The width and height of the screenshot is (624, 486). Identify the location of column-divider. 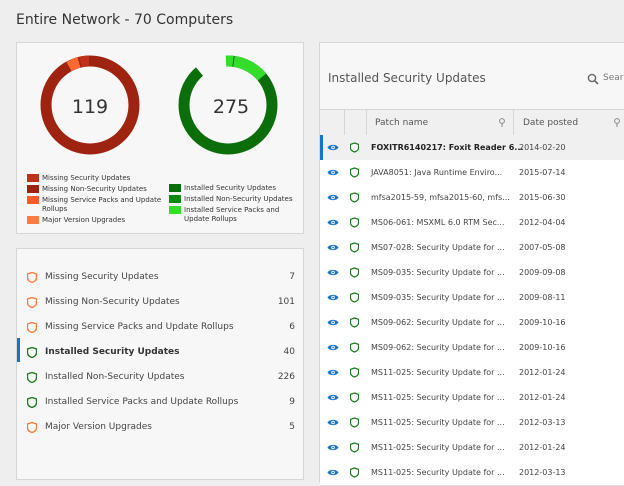
(513, 122).